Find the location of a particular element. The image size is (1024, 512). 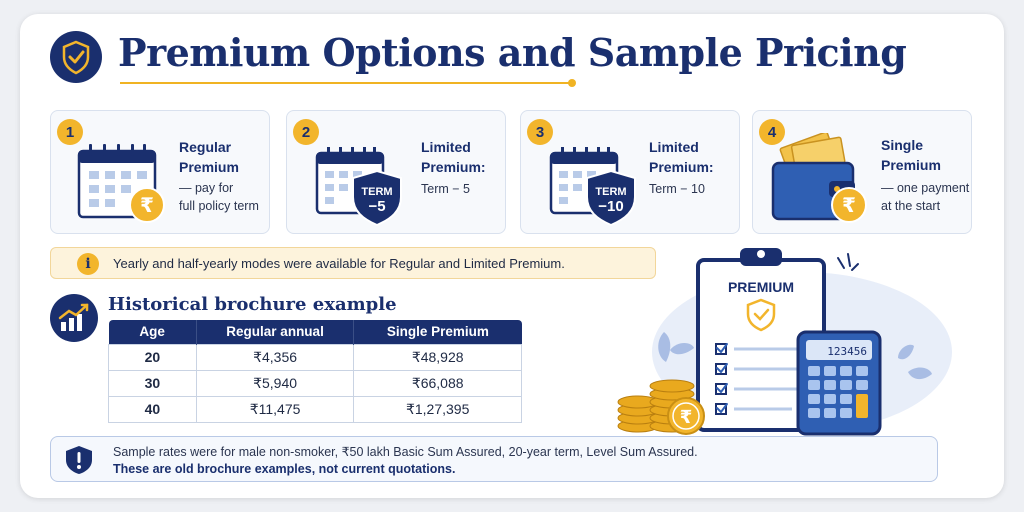

svg-text: 123456 is located at coordinates (847, 351).